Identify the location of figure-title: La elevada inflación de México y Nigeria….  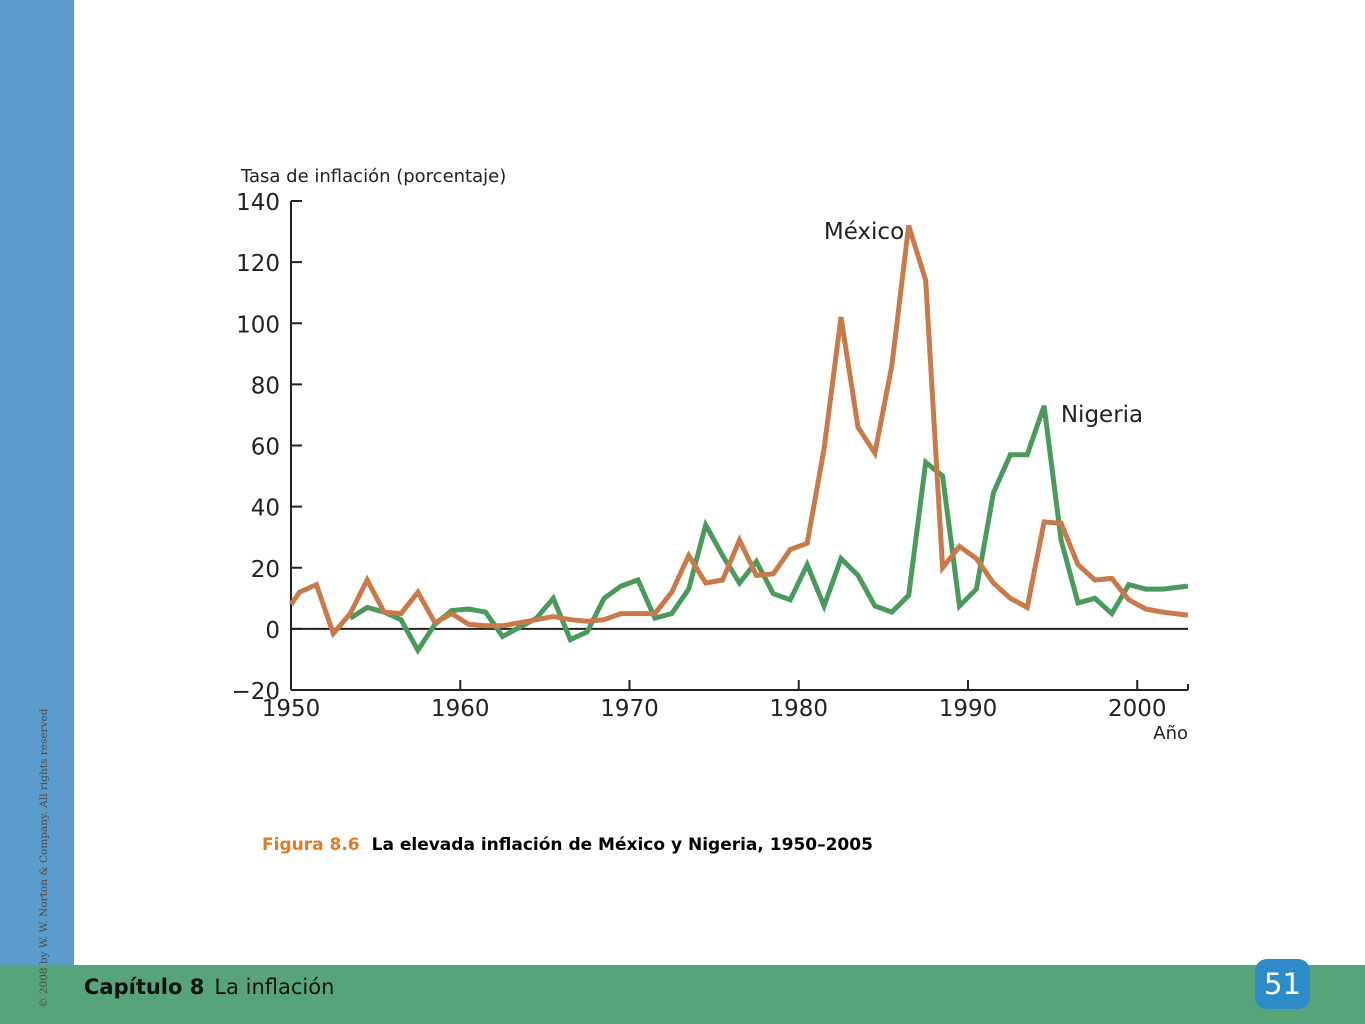
(622, 845).